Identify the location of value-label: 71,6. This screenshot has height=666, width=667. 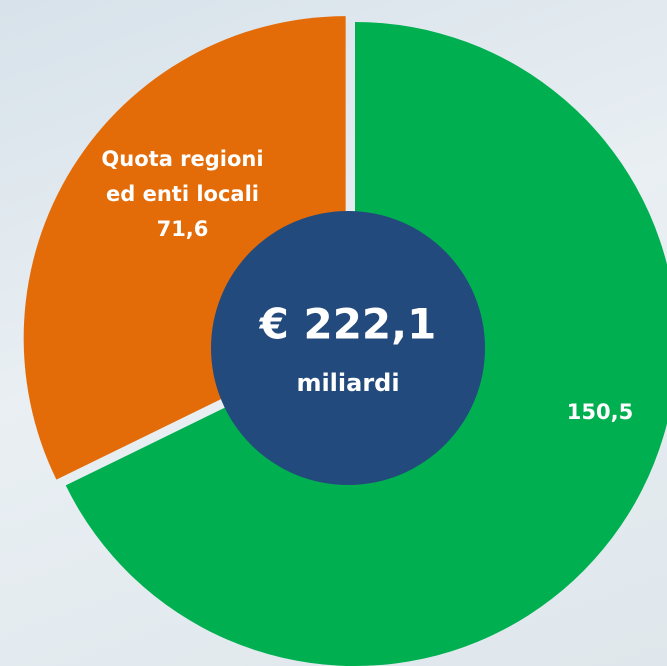
(182, 229).